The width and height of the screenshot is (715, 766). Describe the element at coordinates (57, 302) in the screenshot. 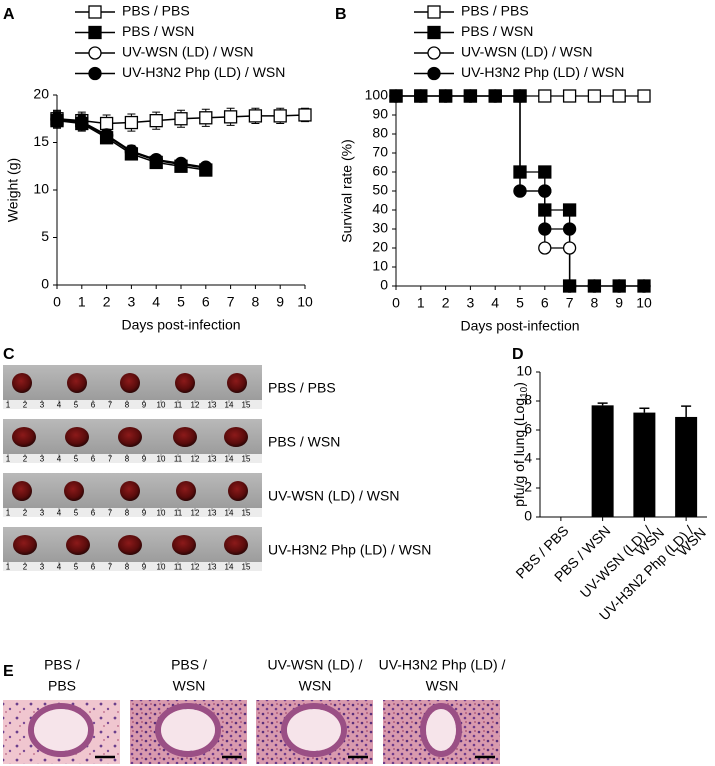

I see `x-tick-label: 0` at that location.